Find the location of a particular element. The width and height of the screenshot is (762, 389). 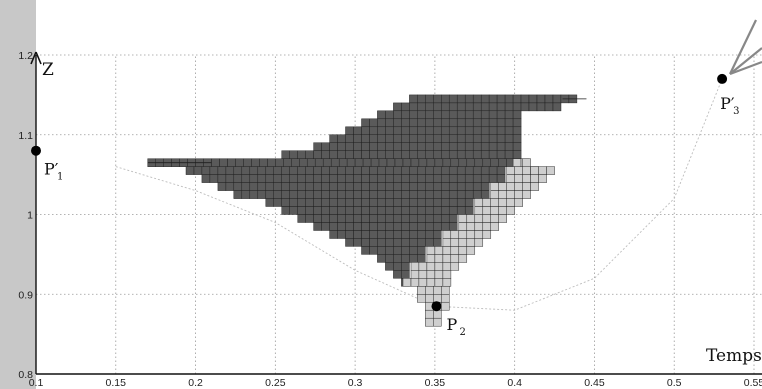

point-marker is located at coordinates (36, 150).